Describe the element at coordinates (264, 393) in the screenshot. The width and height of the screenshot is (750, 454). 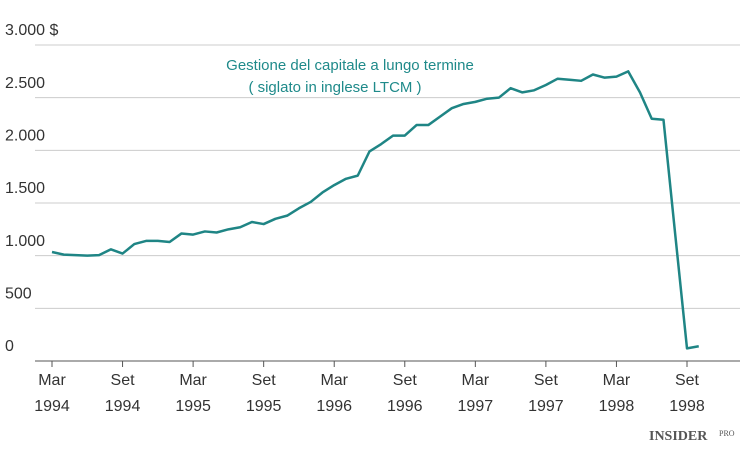
I see `x-tick-label: Set 1995` at that location.